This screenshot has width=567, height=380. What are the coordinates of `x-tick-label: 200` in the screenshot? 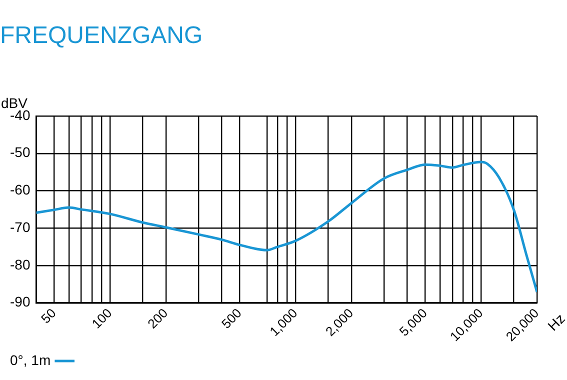 It's located at (157, 318).